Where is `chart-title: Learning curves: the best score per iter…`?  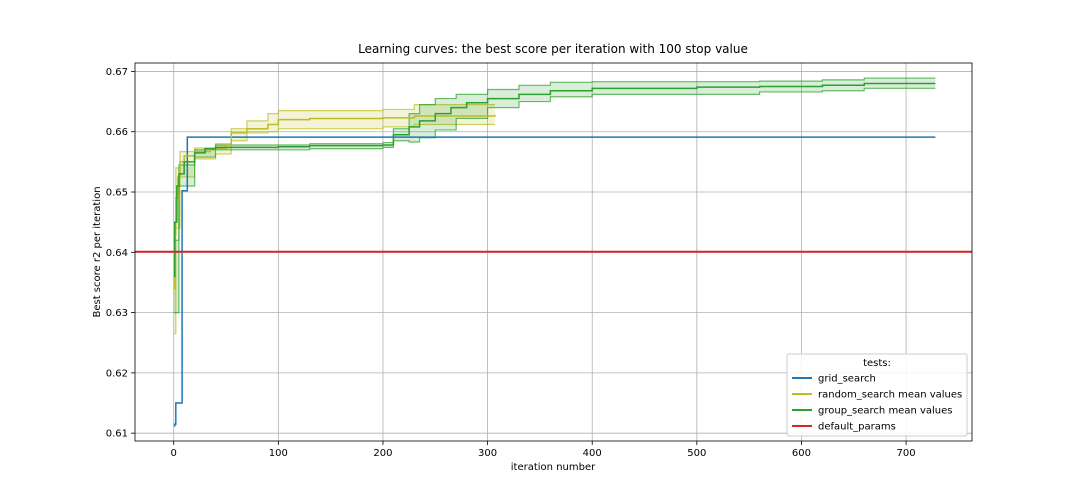
chart-title: Learning curves: the best score per iter… is located at coordinates (553, 49).